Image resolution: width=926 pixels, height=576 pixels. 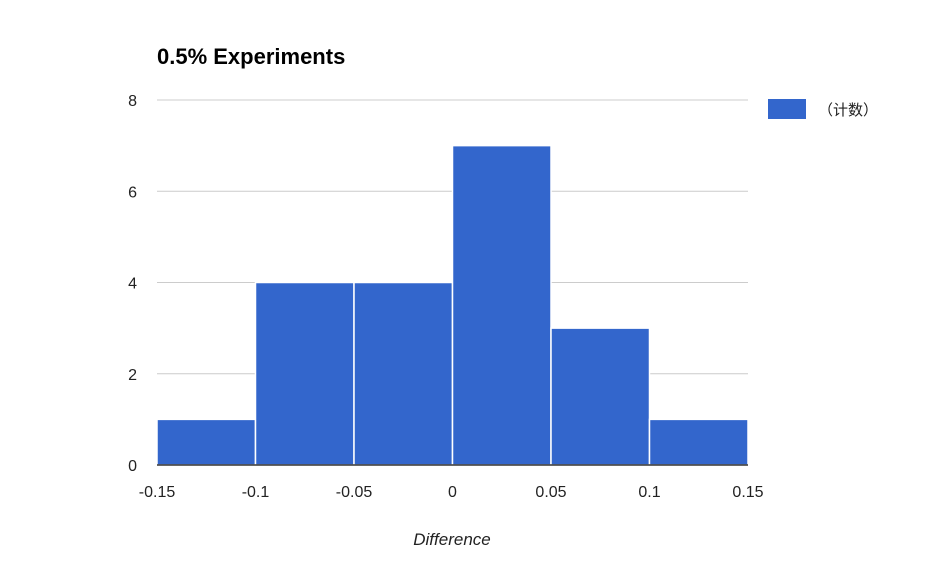 I want to click on legend: （计数）, so click(x=823, y=109).